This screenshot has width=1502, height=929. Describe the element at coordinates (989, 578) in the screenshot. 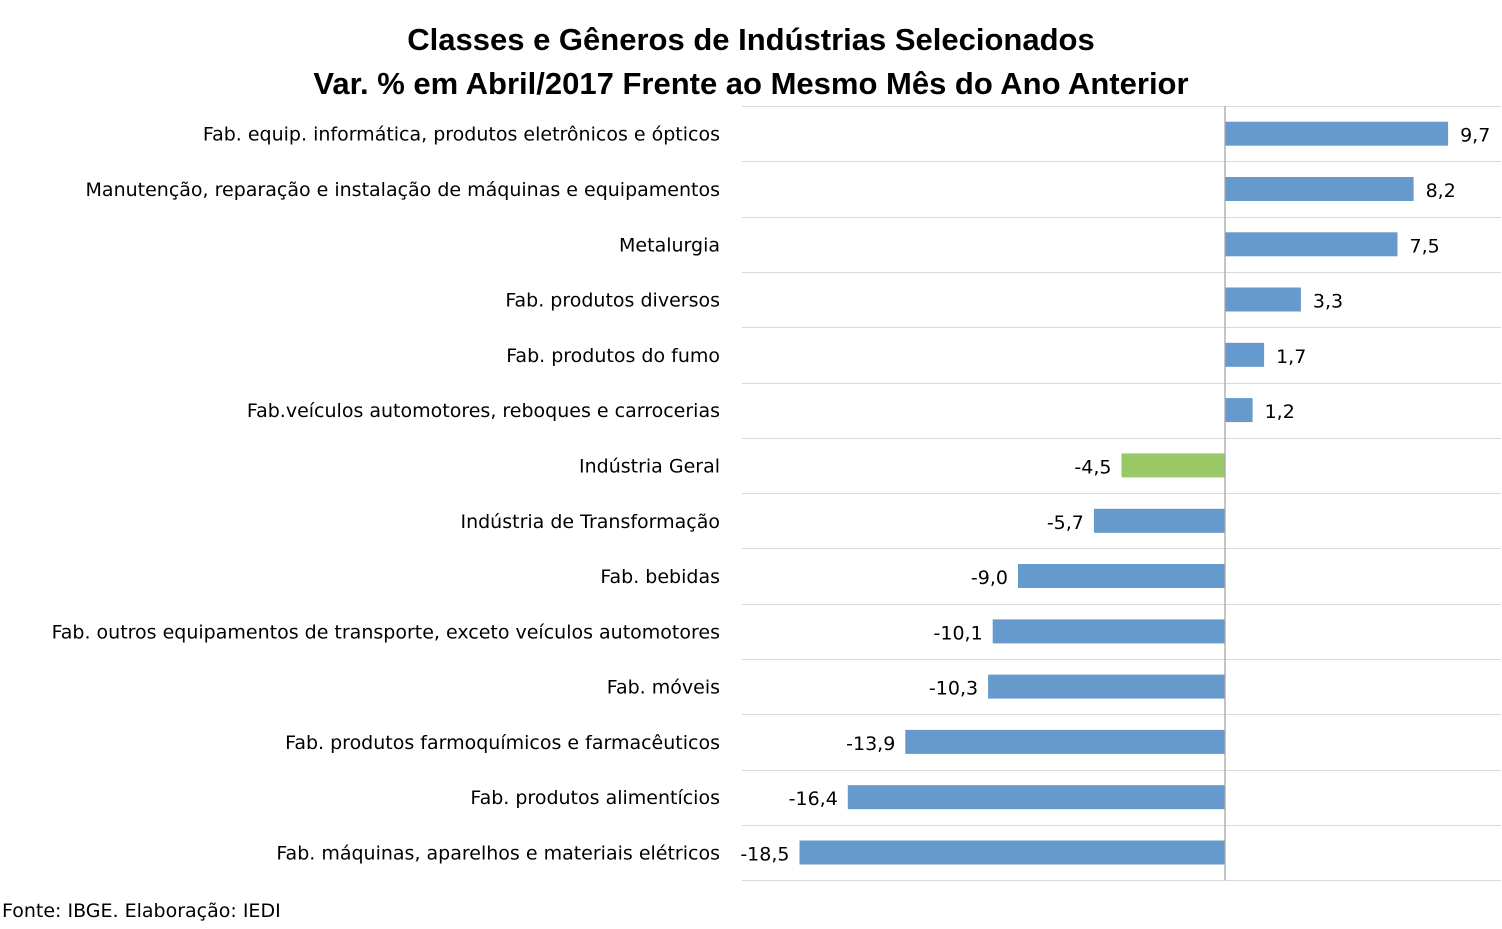

I see `value-label: -9,0` at that location.